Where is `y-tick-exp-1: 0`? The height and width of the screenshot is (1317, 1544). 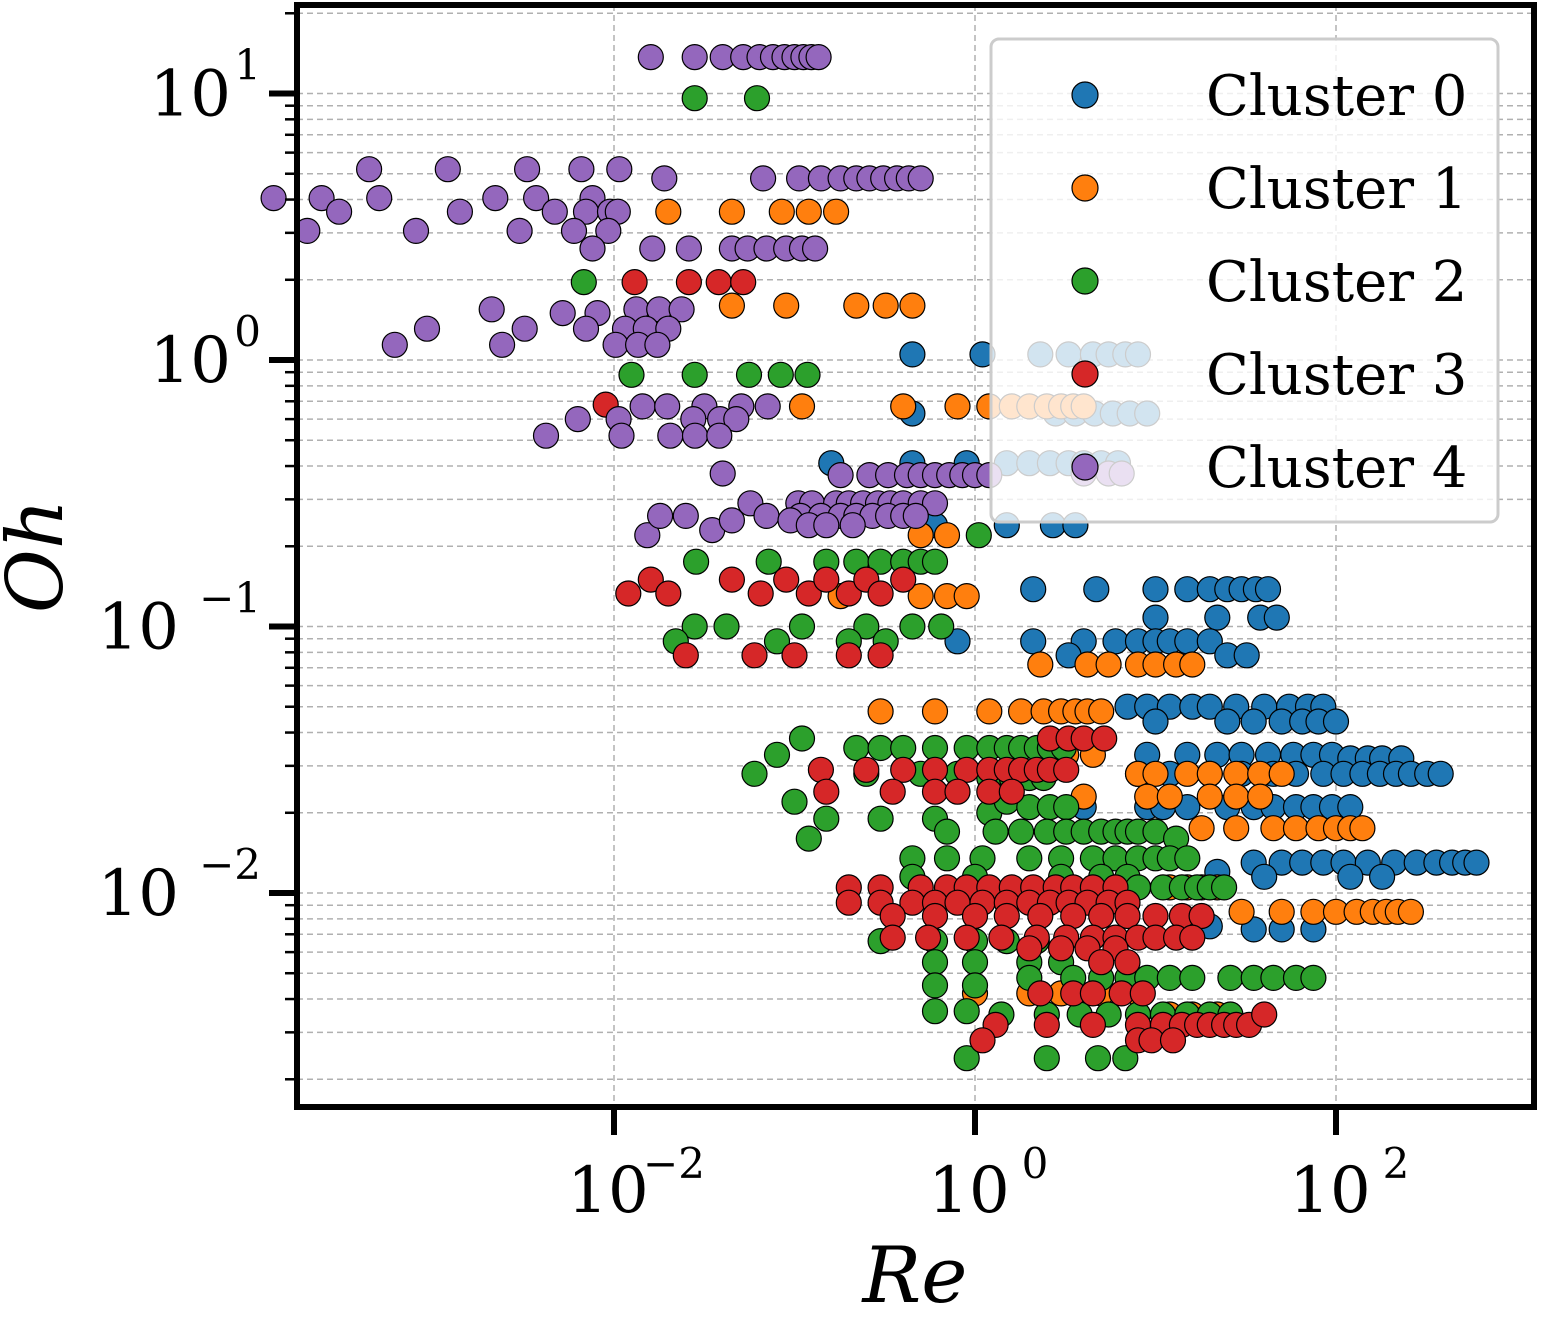
y-tick-exp-1: 0 is located at coordinates (247, 331).